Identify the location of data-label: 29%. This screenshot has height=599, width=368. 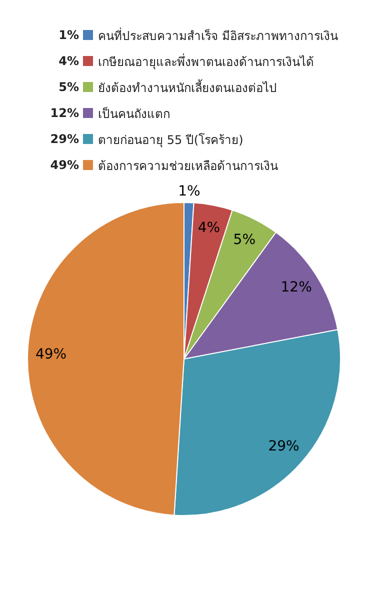
(284, 446).